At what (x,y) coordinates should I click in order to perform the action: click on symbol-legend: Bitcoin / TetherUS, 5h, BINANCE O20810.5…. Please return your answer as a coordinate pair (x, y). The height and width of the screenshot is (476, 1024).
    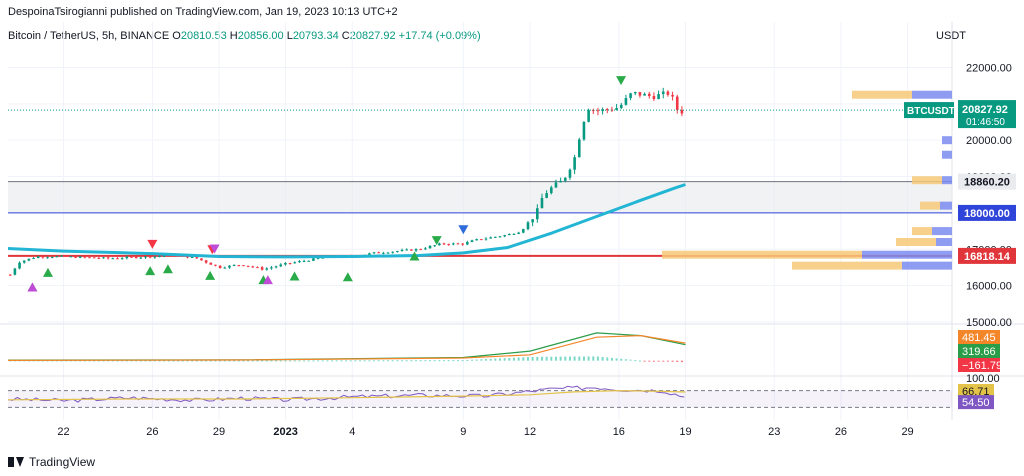
    Looking at the image, I should click on (244, 36).